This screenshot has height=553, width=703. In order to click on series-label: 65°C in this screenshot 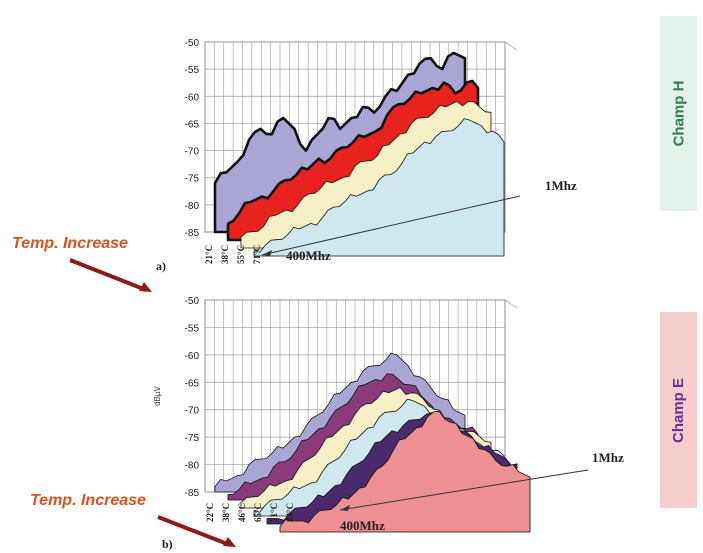, I will do `click(258, 512)`.